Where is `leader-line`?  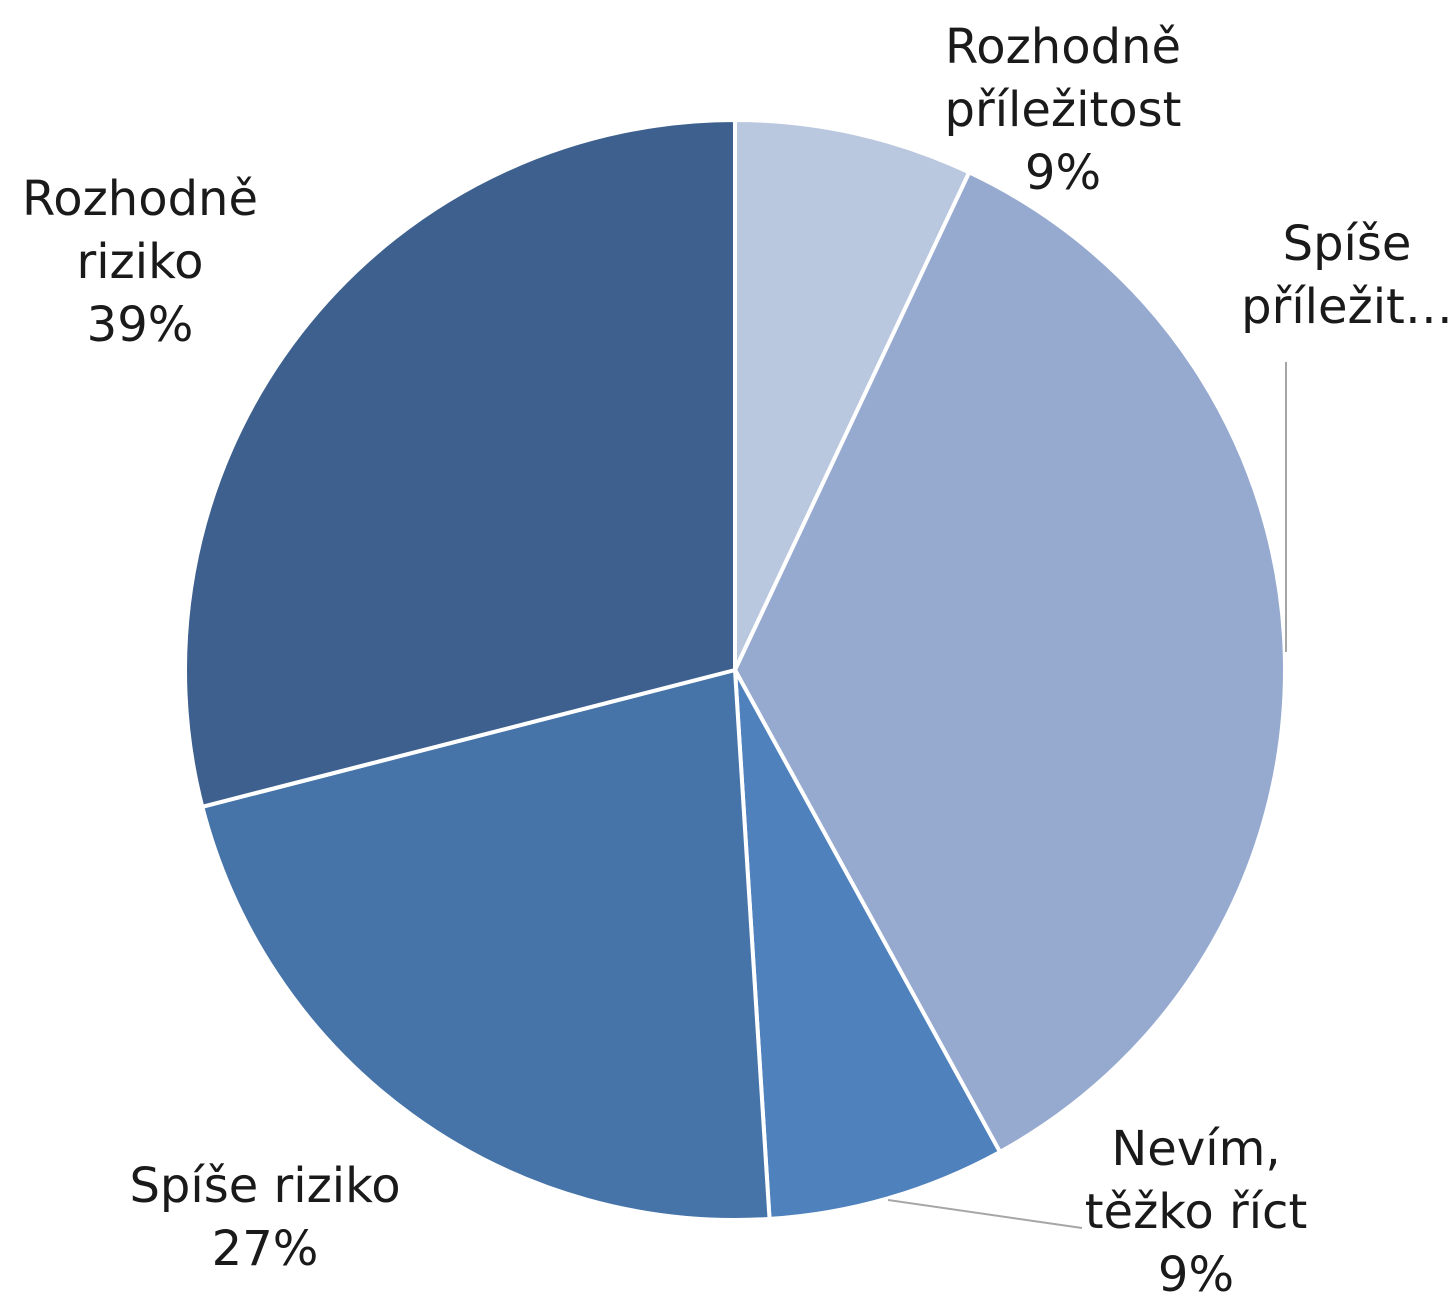 leader-line is located at coordinates (985, 1214).